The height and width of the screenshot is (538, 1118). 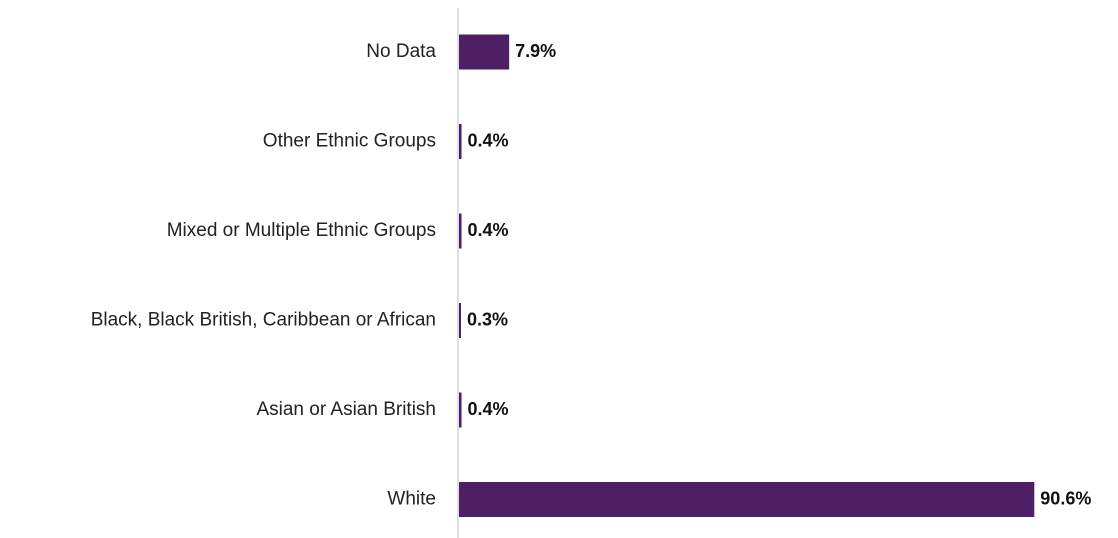 I want to click on data-label: 7.9%, so click(x=535, y=51).